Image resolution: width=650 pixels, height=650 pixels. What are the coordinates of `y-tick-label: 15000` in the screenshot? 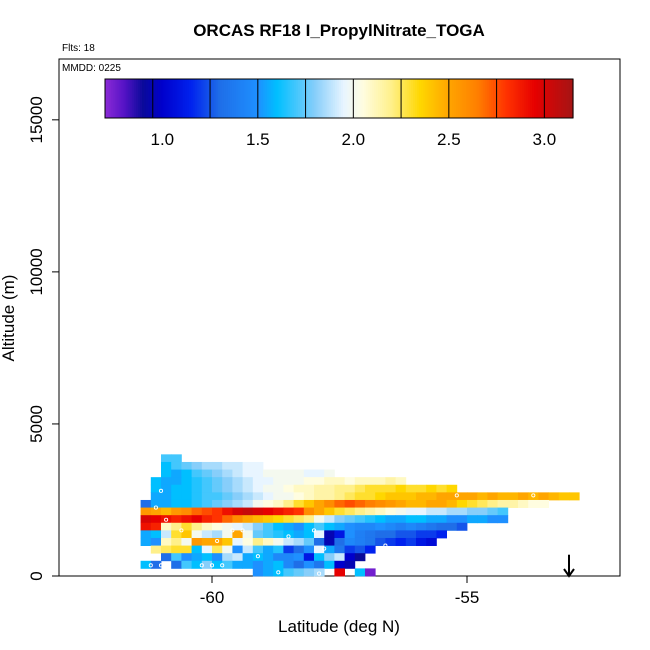 It's located at (36, 119).